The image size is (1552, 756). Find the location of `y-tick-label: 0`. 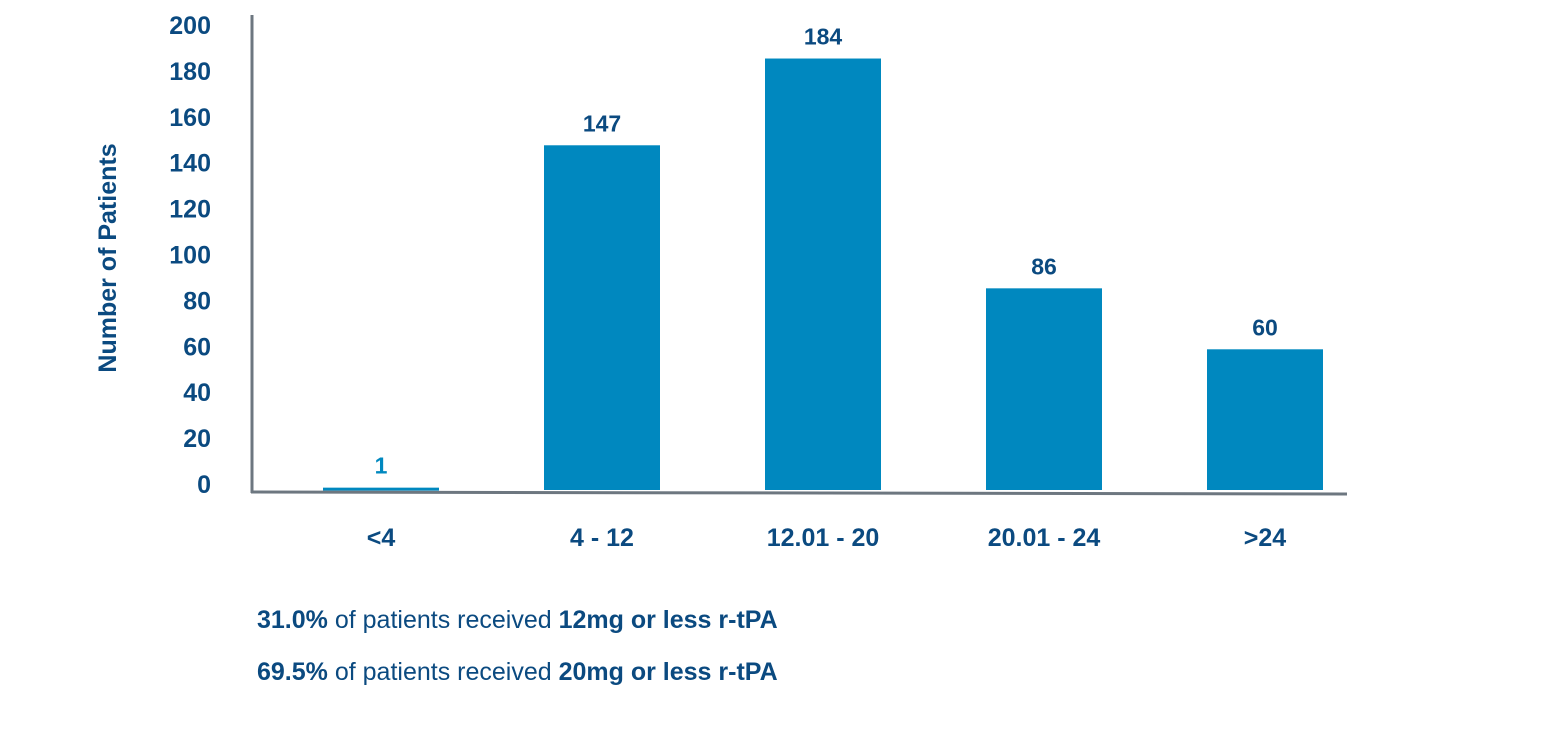

y-tick-label: 0 is located at coordinates (204, 485).